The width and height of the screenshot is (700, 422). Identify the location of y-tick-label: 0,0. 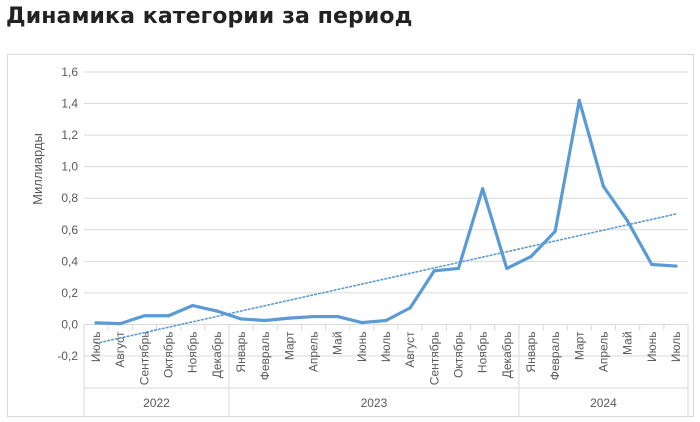
(69, 324).